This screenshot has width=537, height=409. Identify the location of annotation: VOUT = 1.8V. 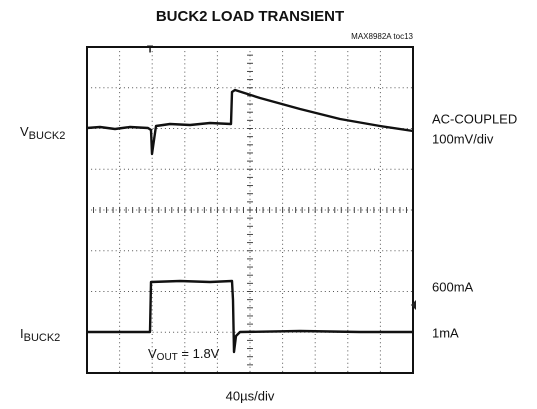
(184, 354).